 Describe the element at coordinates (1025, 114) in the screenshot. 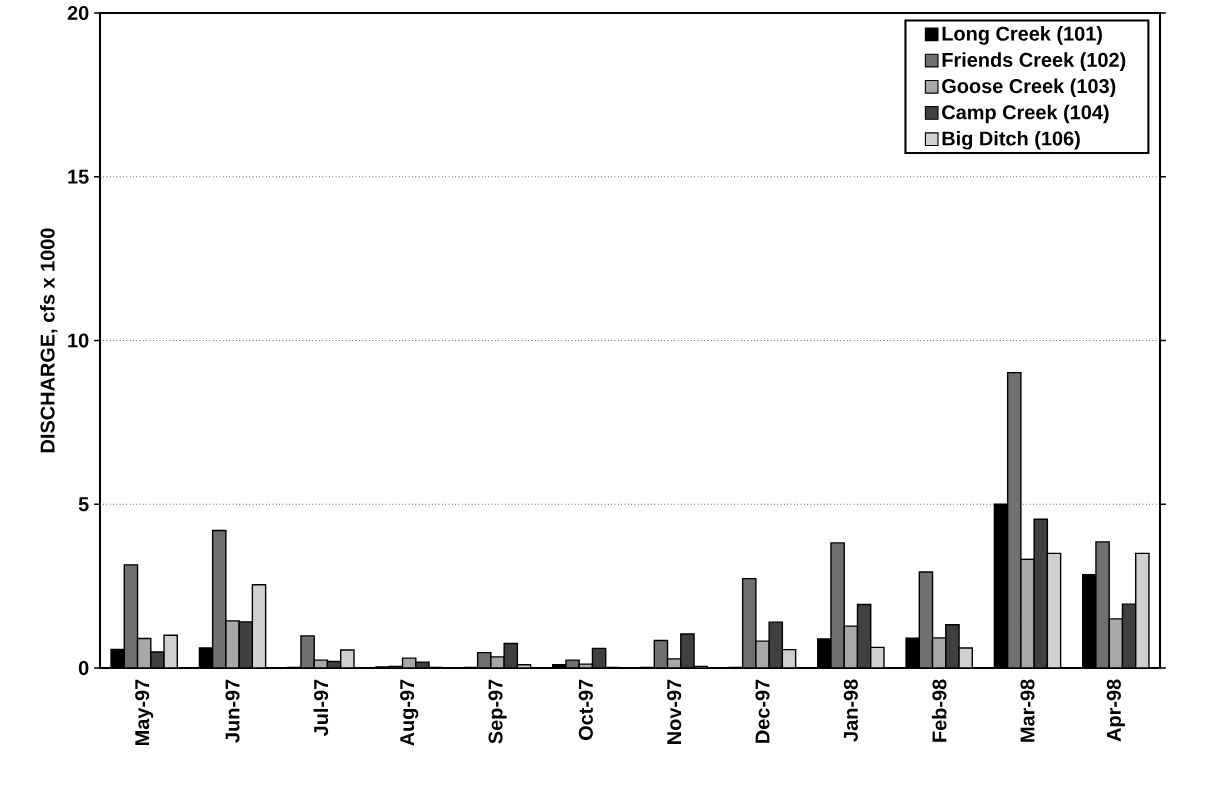

I see `legend-label: Camp Creek (104)` at that location.